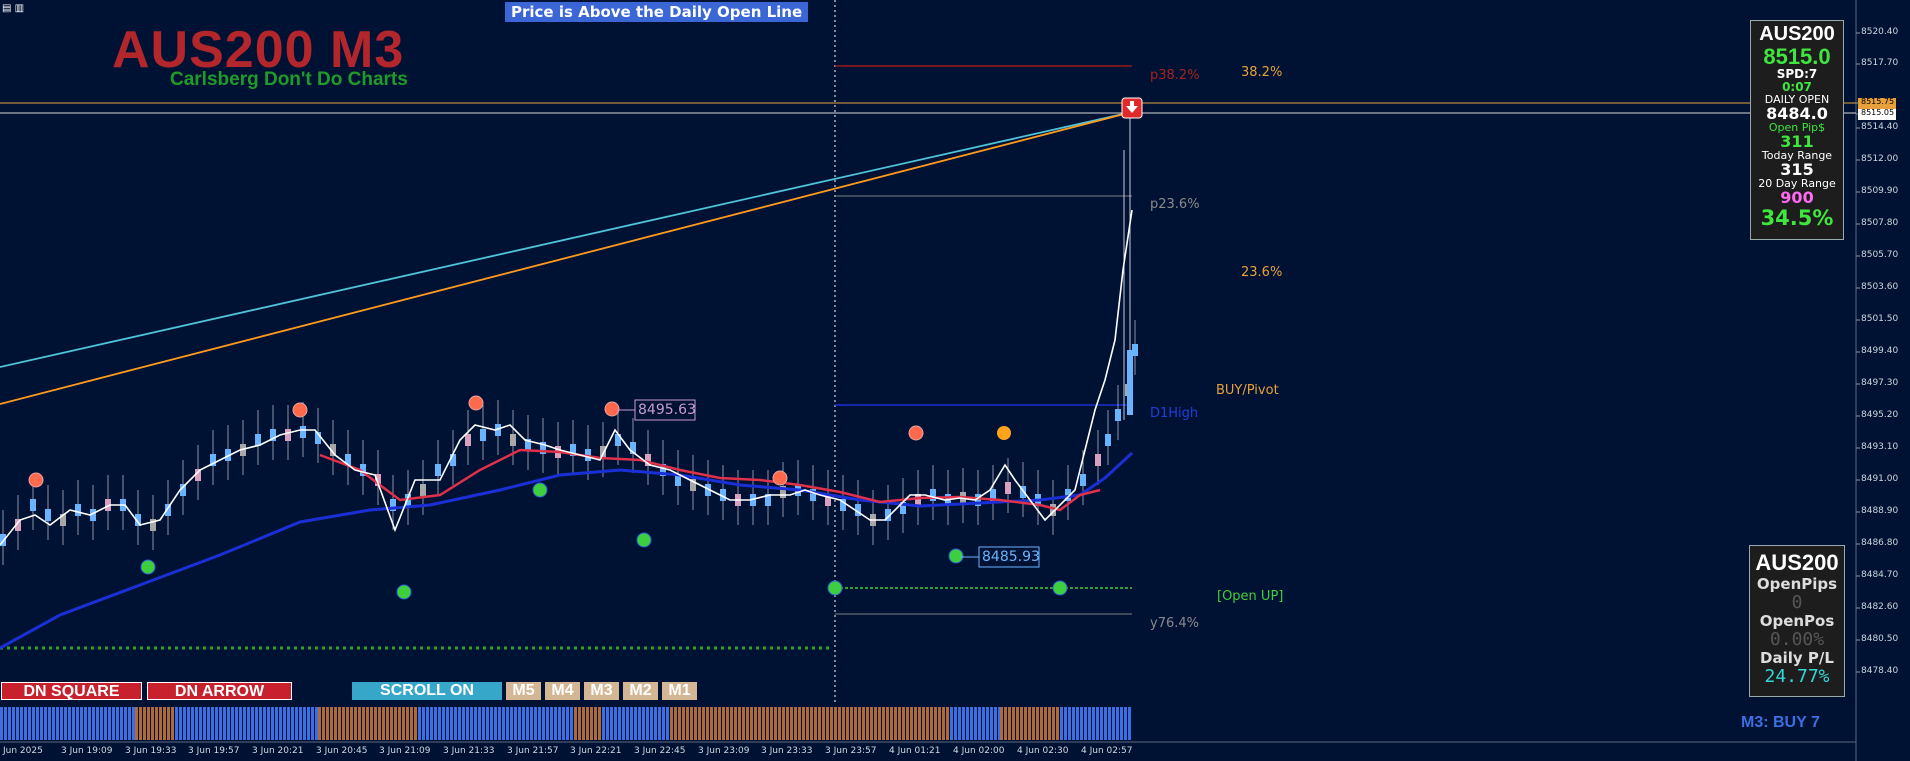 Image resolution: width=1910 pixels, height=761 pixels. I want to click on account-daily-pl: 24.77%, so click(1797, 676).